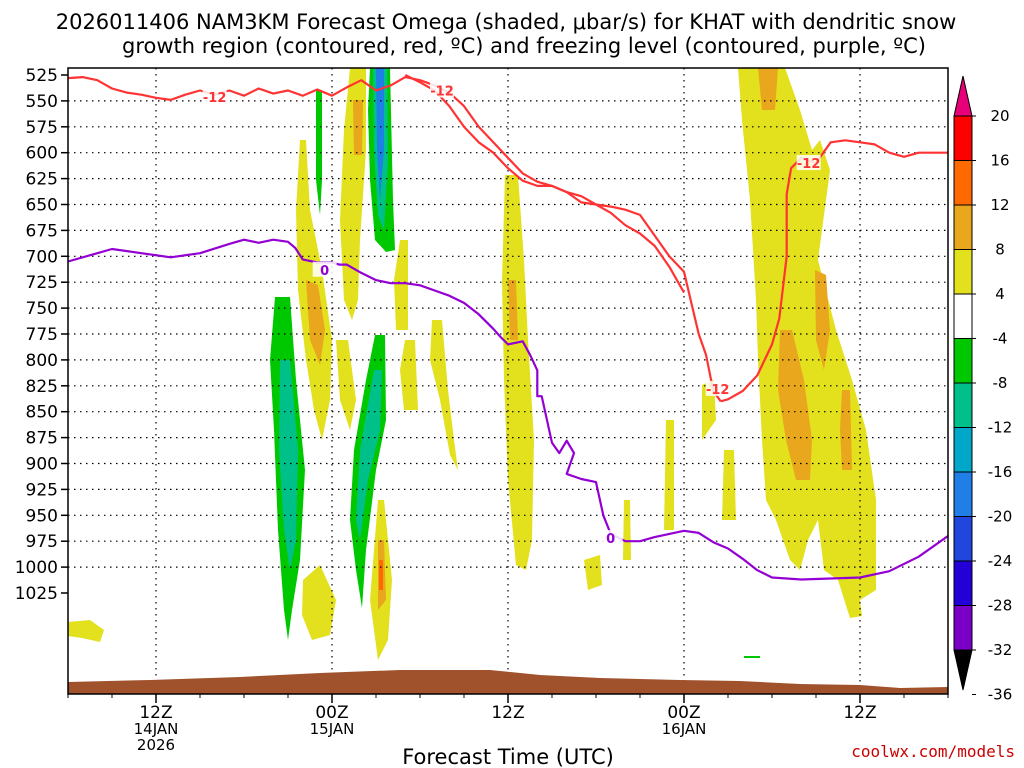  I want to click on y-tick-label: 650, so click(42, 206).